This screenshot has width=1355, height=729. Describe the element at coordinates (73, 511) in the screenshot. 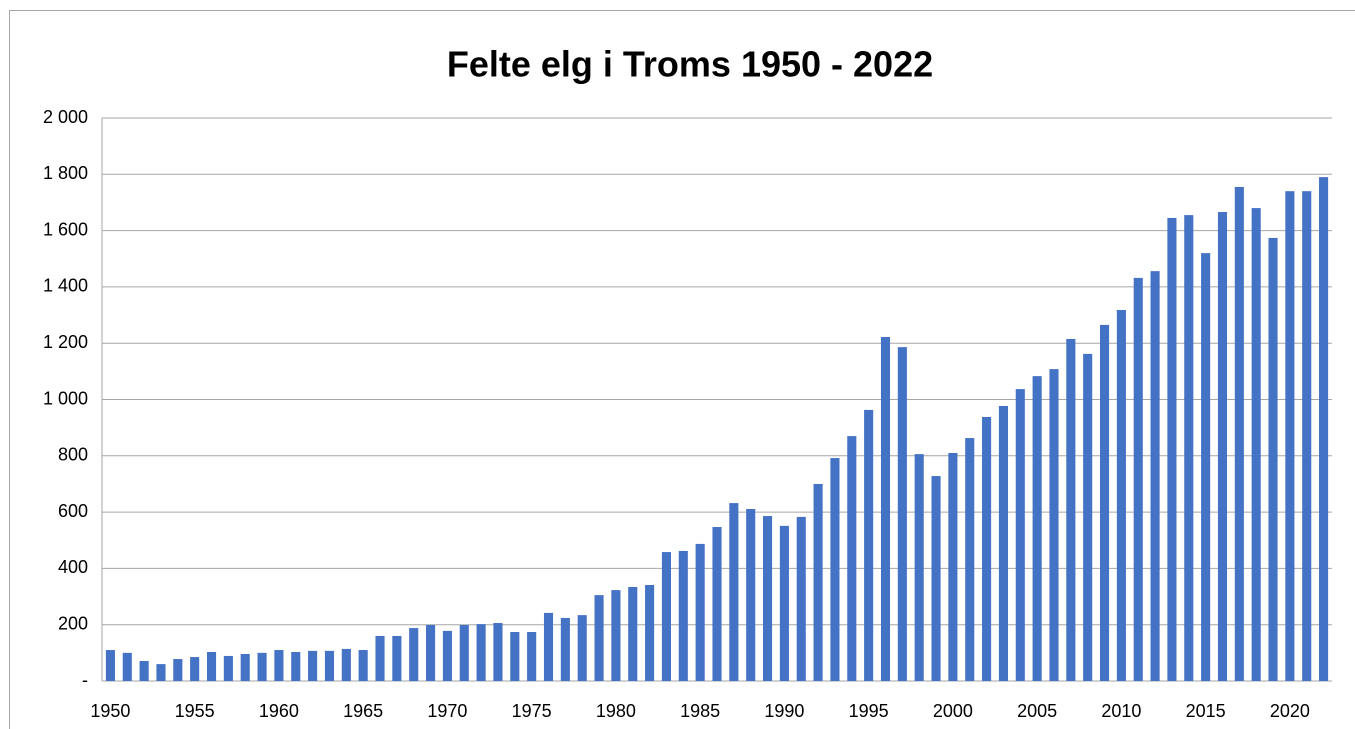

I see `y-tick-label: 600` at that location.